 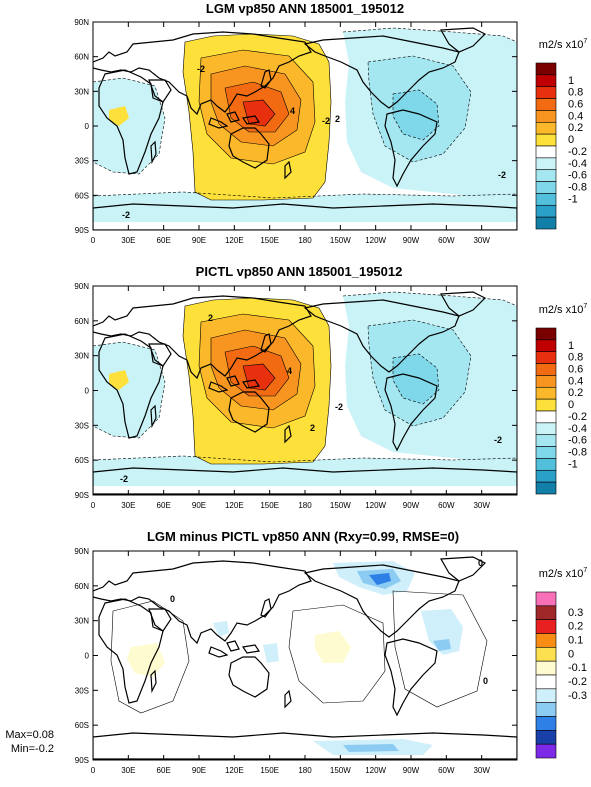 I want to click on colorbar-label: -0.6, so click(x=577, y=441).